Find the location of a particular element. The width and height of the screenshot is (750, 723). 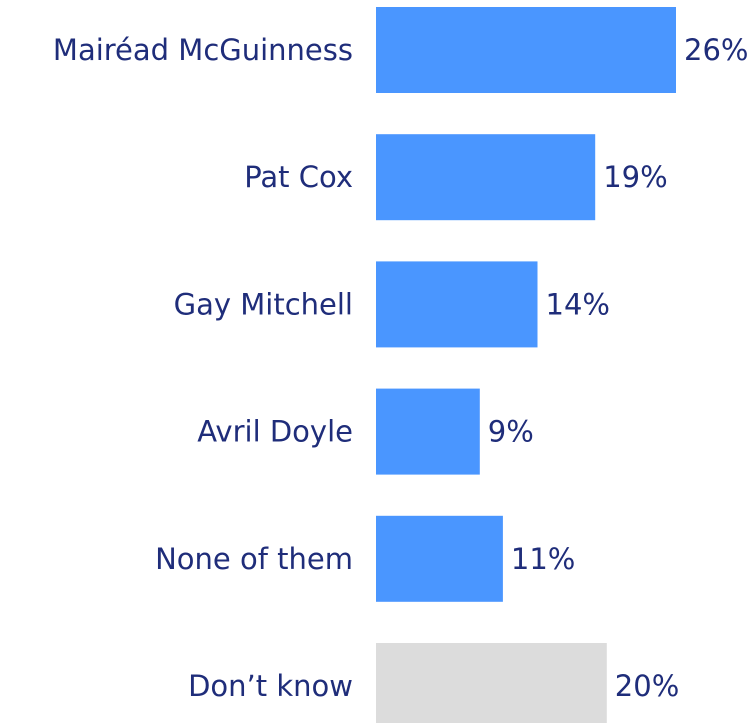

value-label-3: 9% is located at coordinates (511, 432).